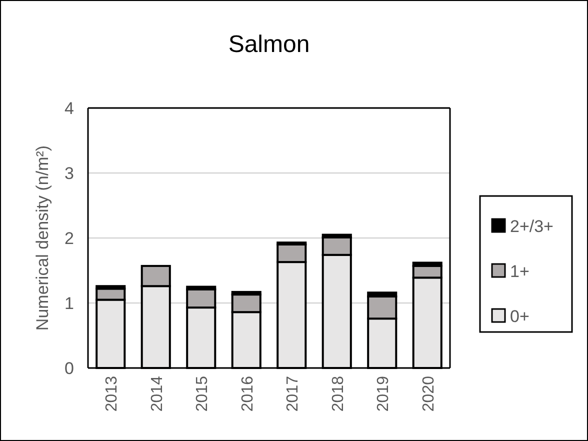 The height and width of the screenshot is (441, 588). Describe the element at coordinates (112, 394) in the screenshot. I see `x-tick-label: 2013` at that location.